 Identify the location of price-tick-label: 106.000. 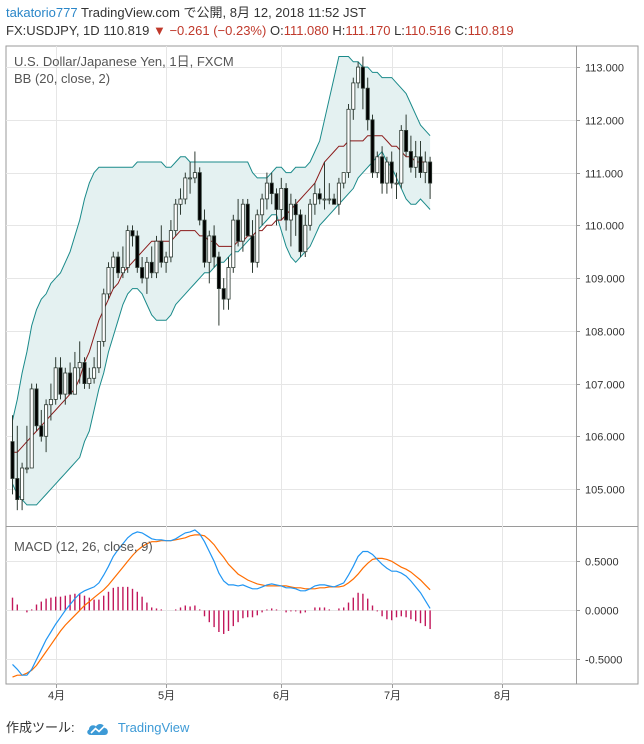
(605, 438).